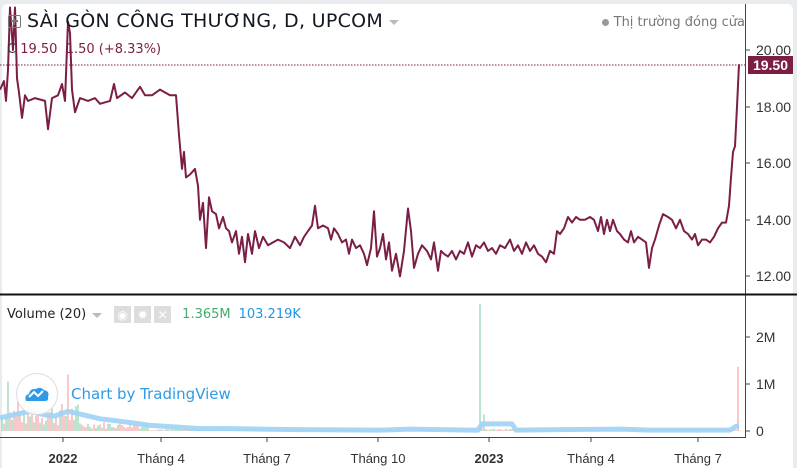 This screenshot has width=797, height=468. What do you see at coordinates (123, 314) in the screenshot?
I see `eye-icon: ◉` at bounding box center [123, 314].